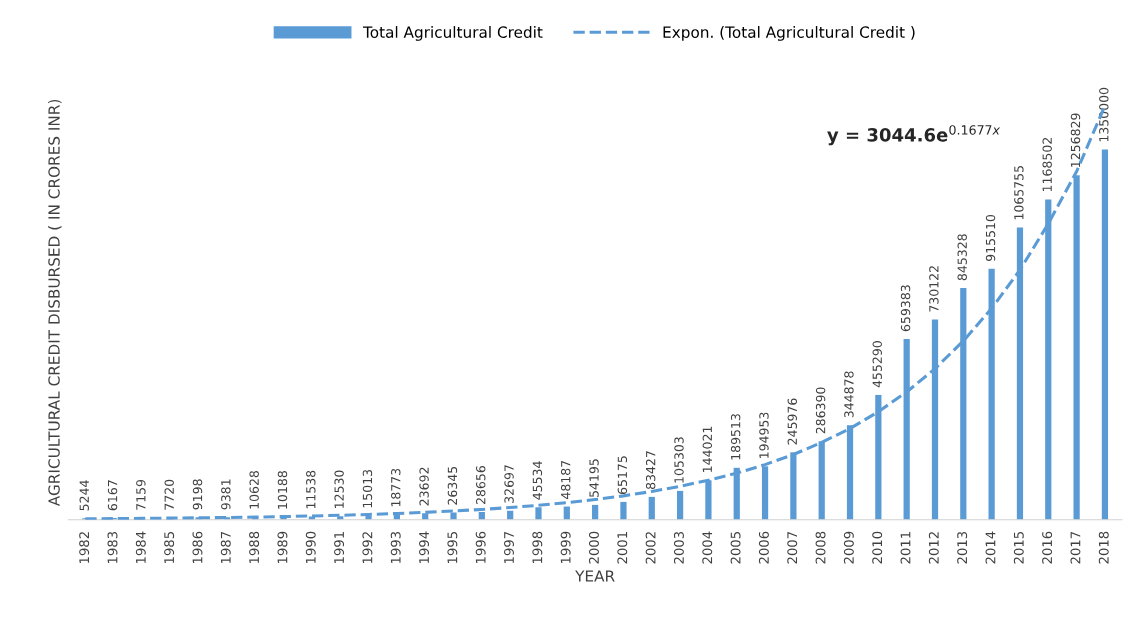  I want to click on data-label: 5244, so click(84, 495).